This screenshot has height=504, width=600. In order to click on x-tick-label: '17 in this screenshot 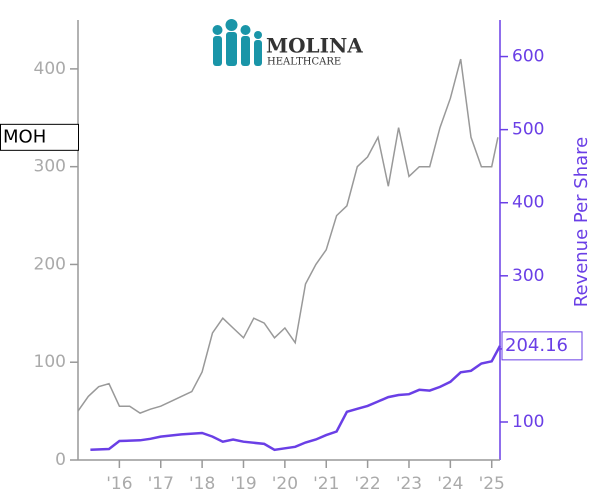, I will do `click(161, 484)`.